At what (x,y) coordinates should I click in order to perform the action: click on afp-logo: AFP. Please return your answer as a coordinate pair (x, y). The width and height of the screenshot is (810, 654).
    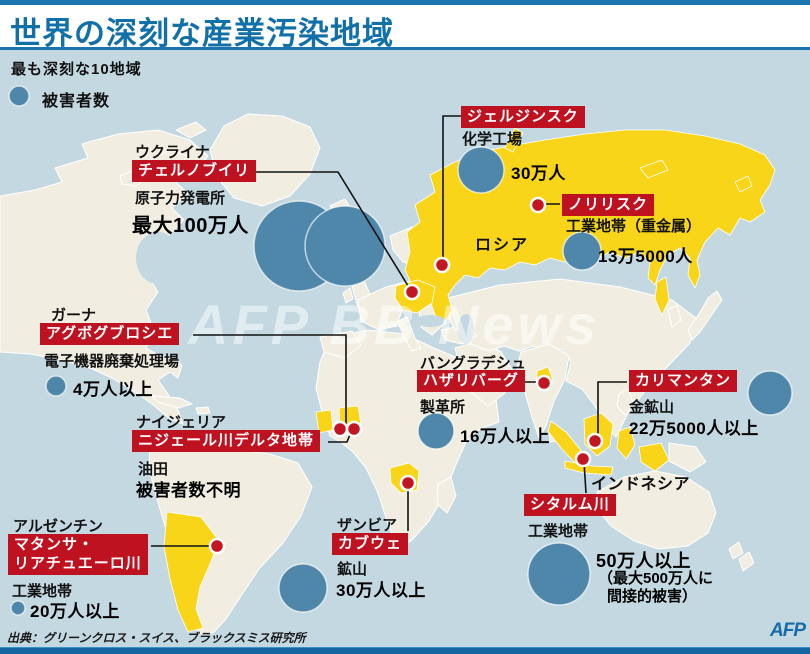
    Looking at the image, I should click on (788, 630).